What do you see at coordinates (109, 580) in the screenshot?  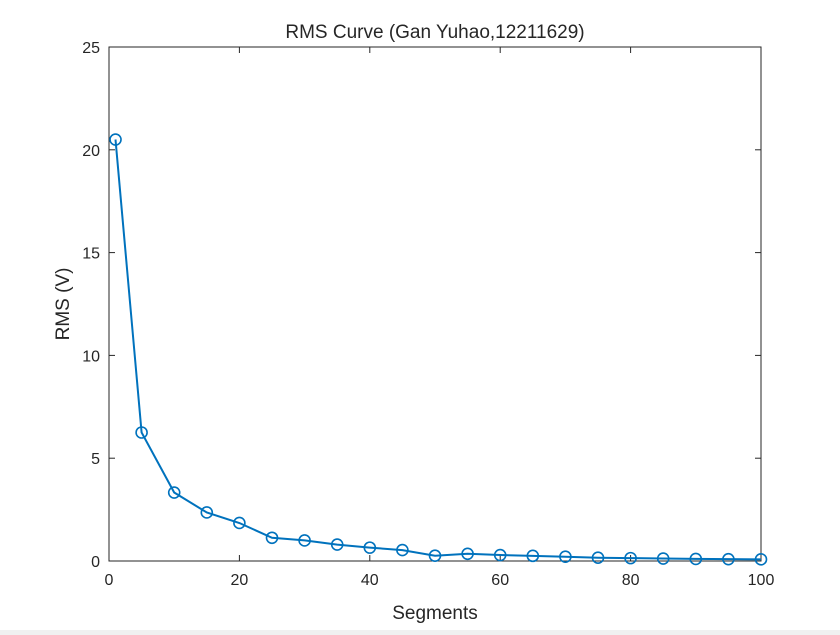 I see `x-tick-label: 0` at bounding box center [109, 580].